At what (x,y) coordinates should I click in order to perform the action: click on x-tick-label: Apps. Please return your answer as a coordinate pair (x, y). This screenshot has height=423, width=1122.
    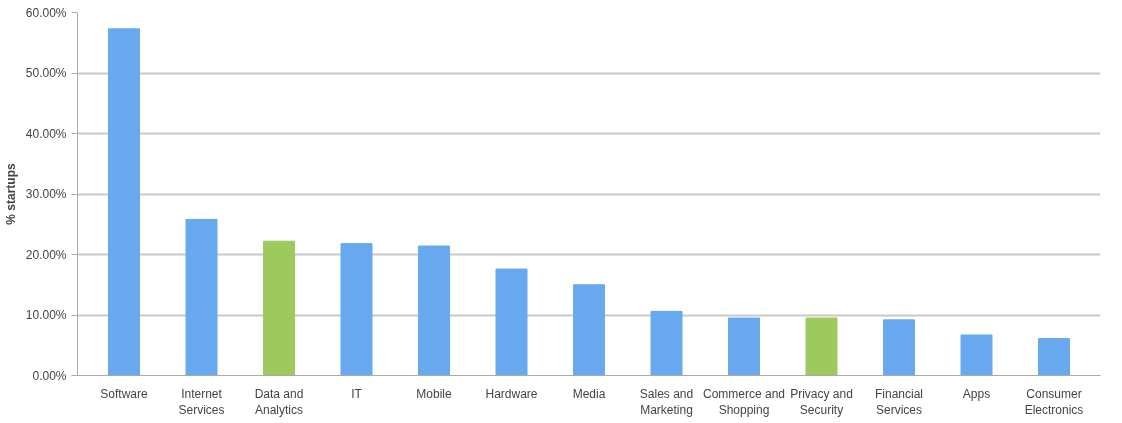
    Looking at the image, I should click on (976, 393).